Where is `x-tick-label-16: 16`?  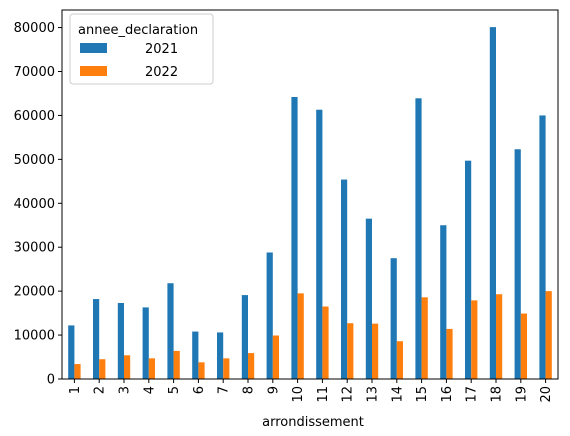
x-tick-label-16: 16 is located at coordinates (447, 394).